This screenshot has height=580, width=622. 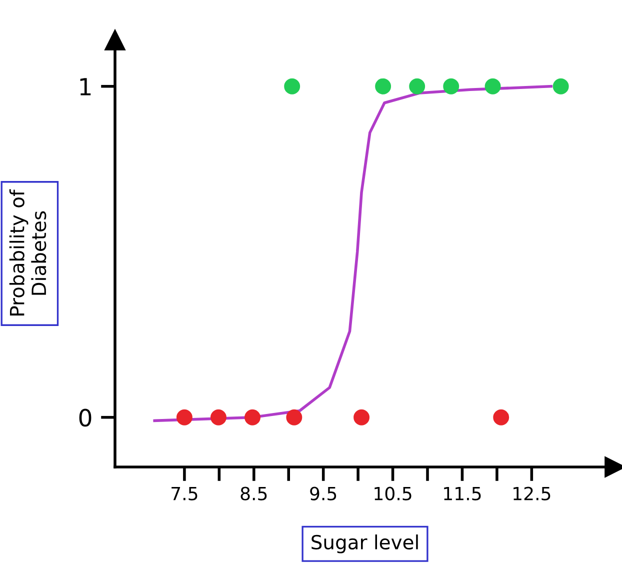 What do you see at coordinates (462, 493) in the screenshot?
I see `x-tick-label: 11.5` at bounding box center [462, 493].